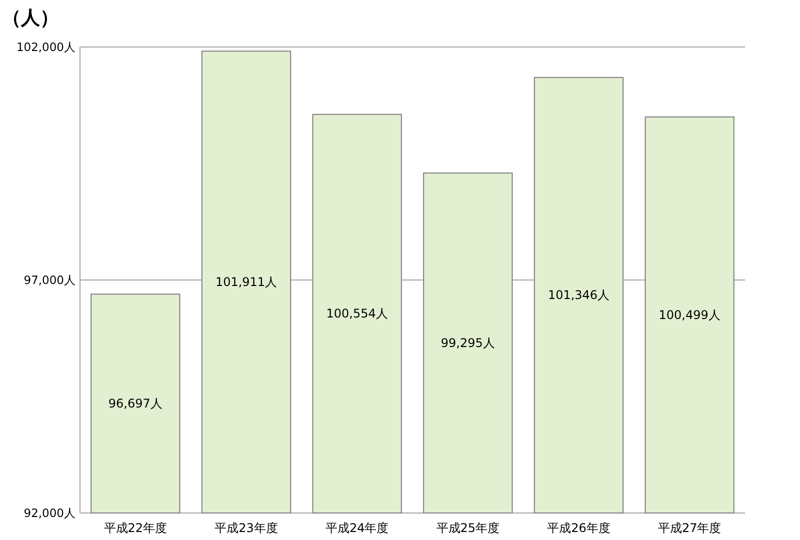 Image resolution: width=800 pixels, height=540 pixels. I want to click on y-tick-label: 97,000人, so click(50, 280).